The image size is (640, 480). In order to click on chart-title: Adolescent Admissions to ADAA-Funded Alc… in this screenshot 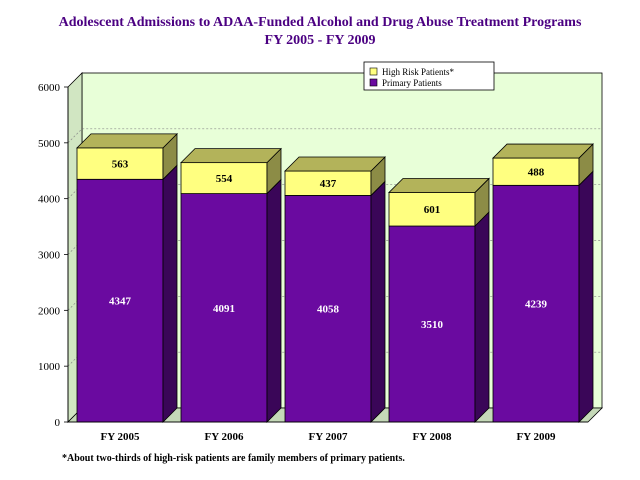, I will do `click(320, 22)`.